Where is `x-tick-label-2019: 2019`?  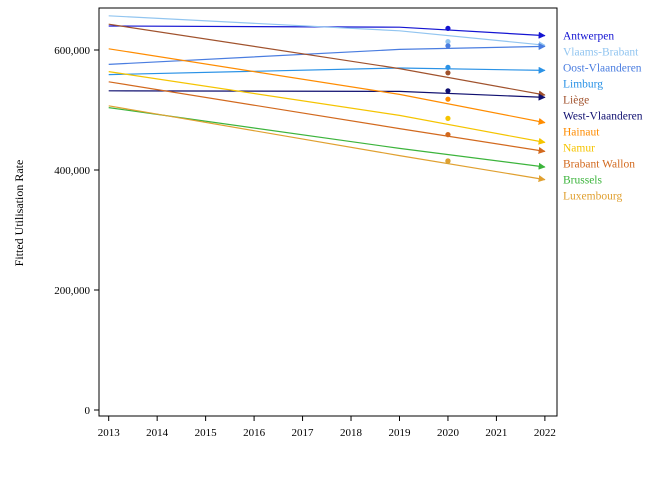
x-tick-label-2019: 2019 is located at coordinates (399, 433).